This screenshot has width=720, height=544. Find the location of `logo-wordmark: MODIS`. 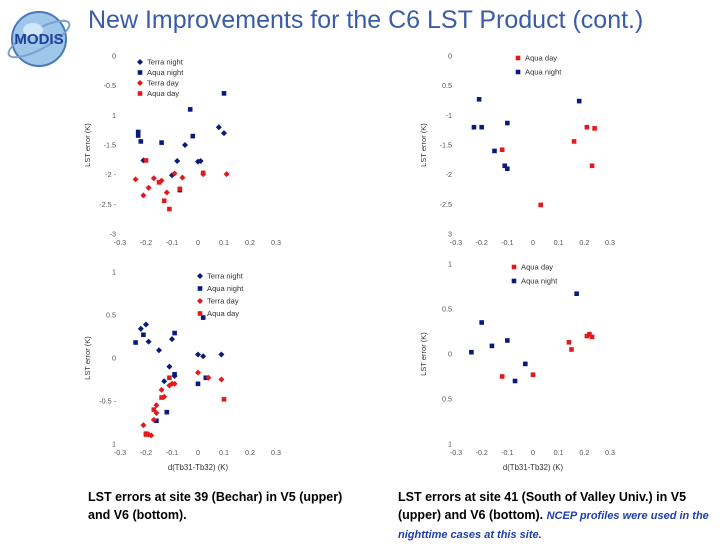

logo-wordmark: MODIS is located at coordinates (38, 39).